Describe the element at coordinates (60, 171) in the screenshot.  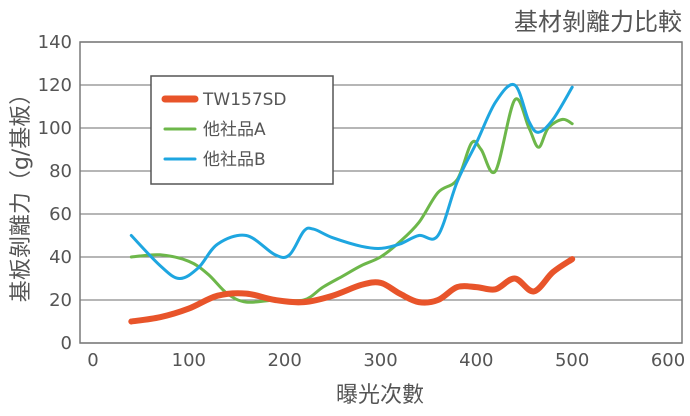
I see `y-tick-label: 80` at that location.